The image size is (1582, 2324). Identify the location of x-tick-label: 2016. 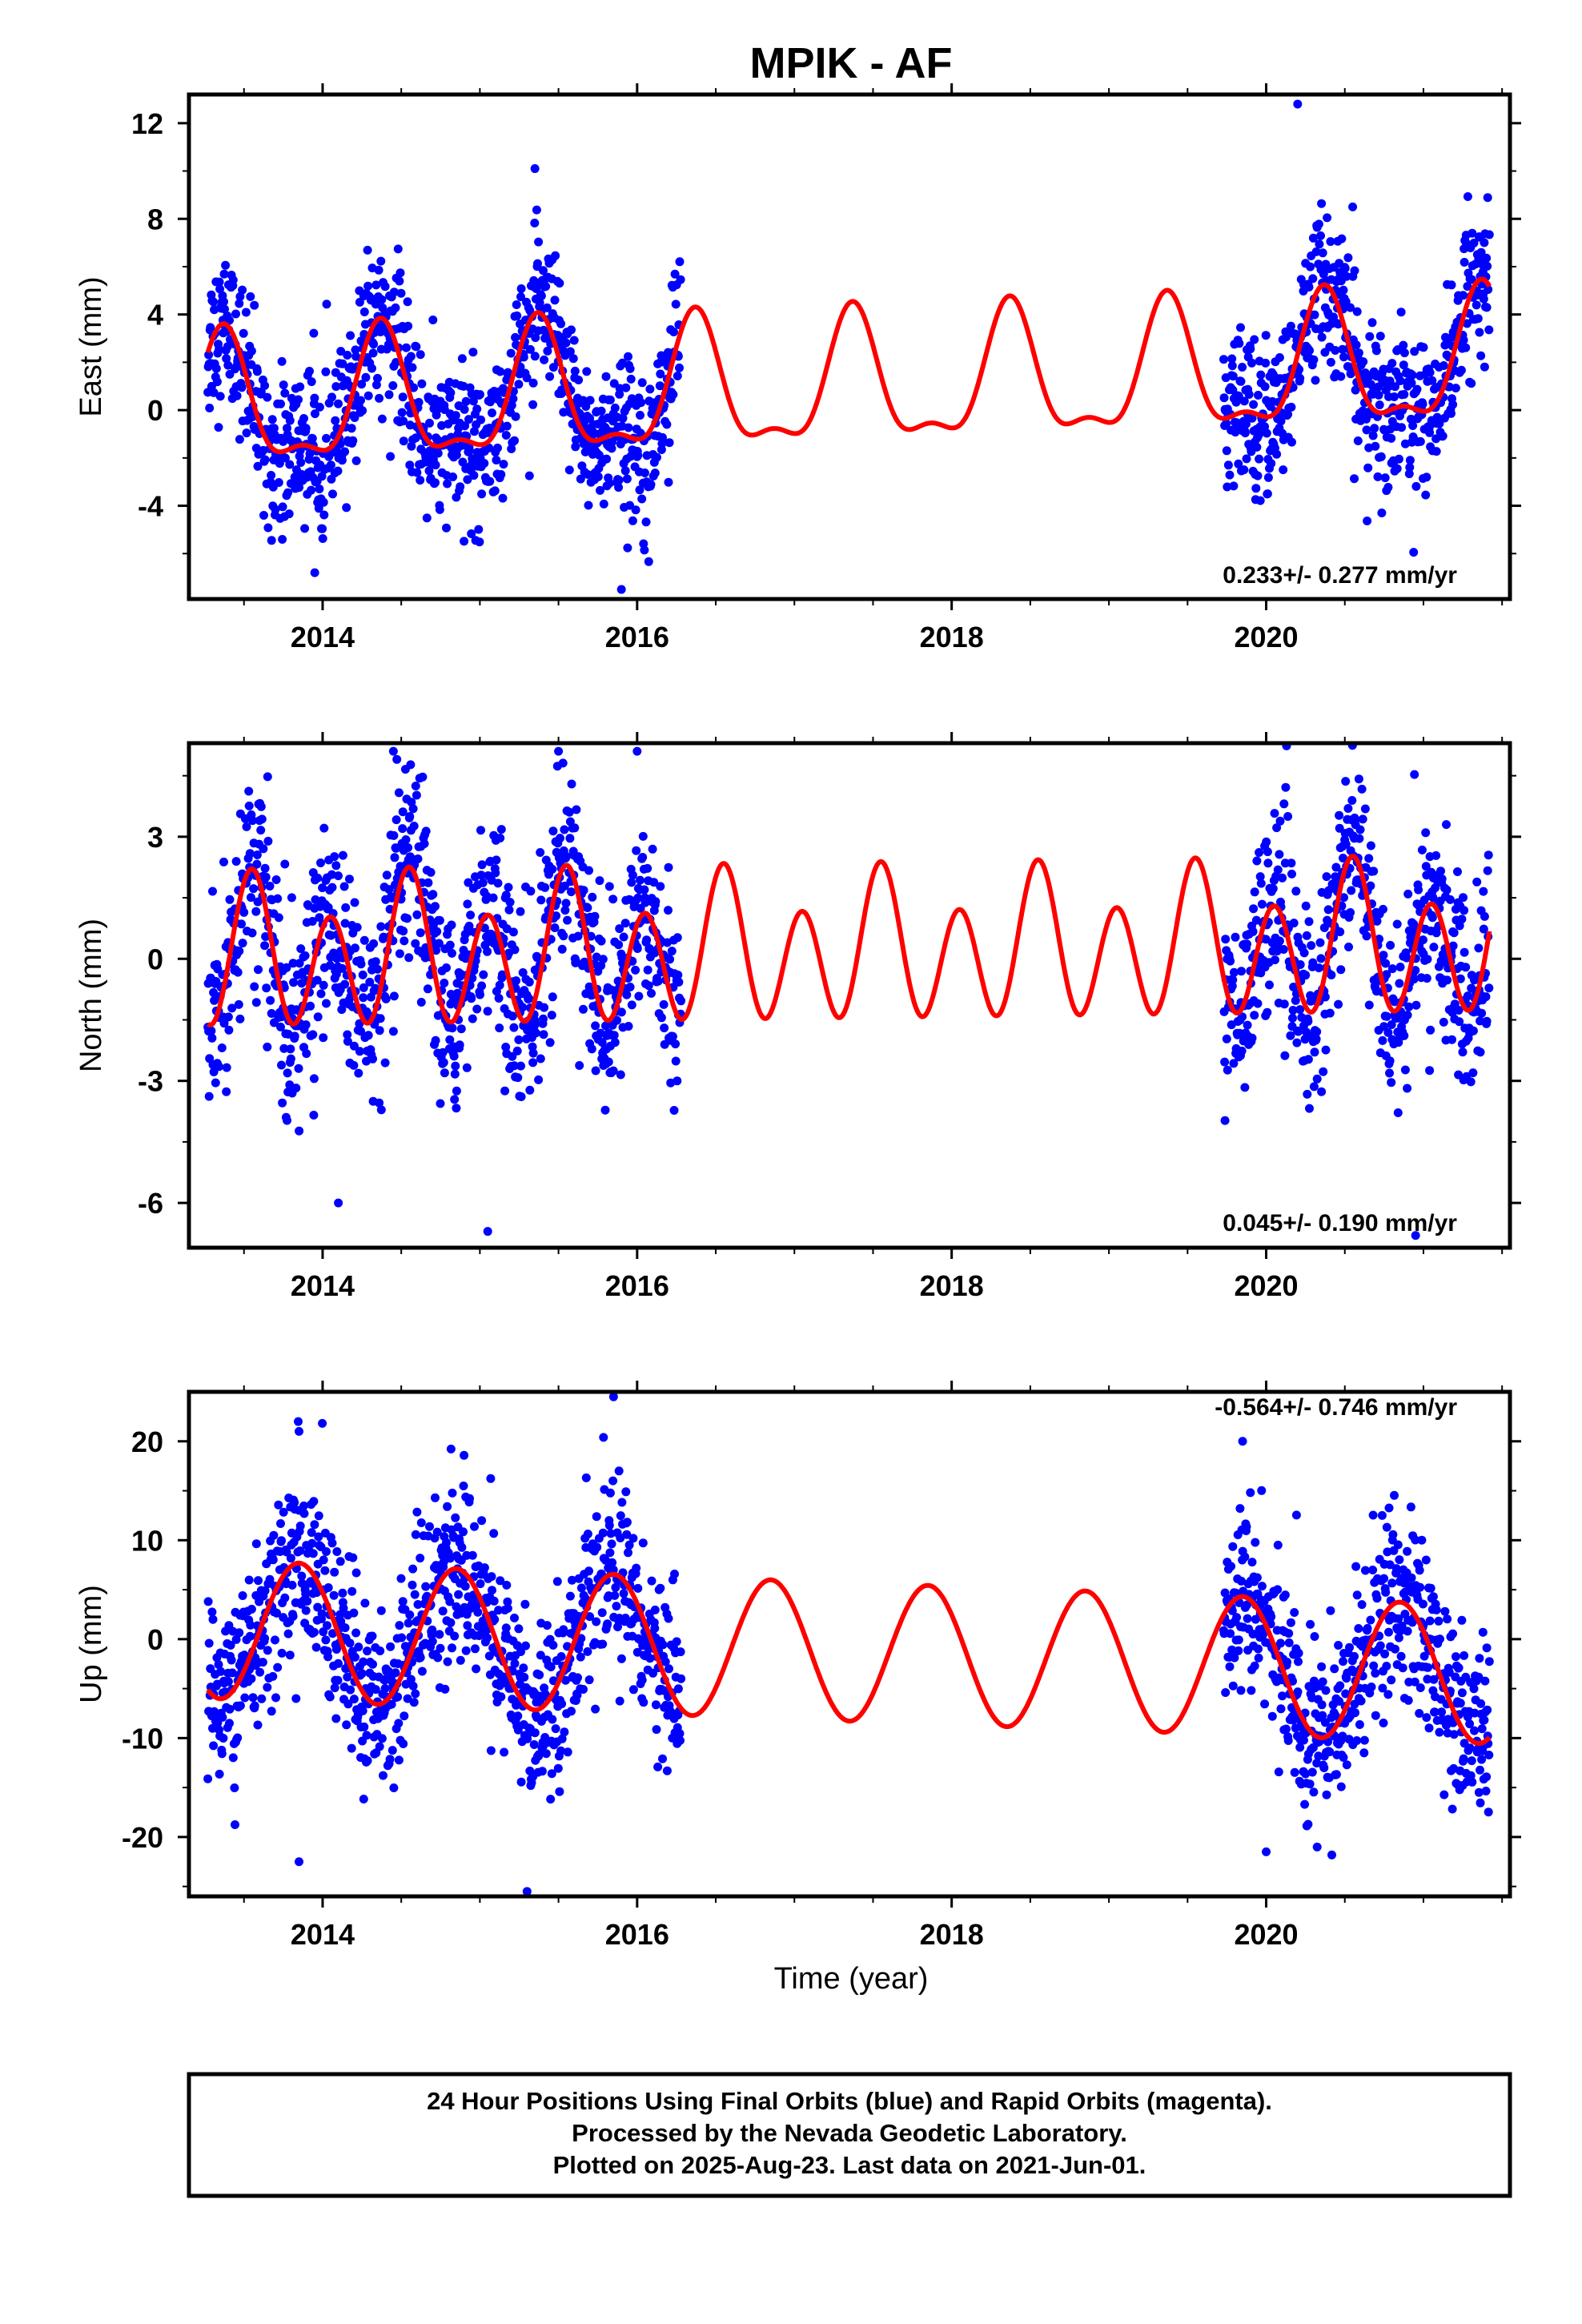
(637, 637).